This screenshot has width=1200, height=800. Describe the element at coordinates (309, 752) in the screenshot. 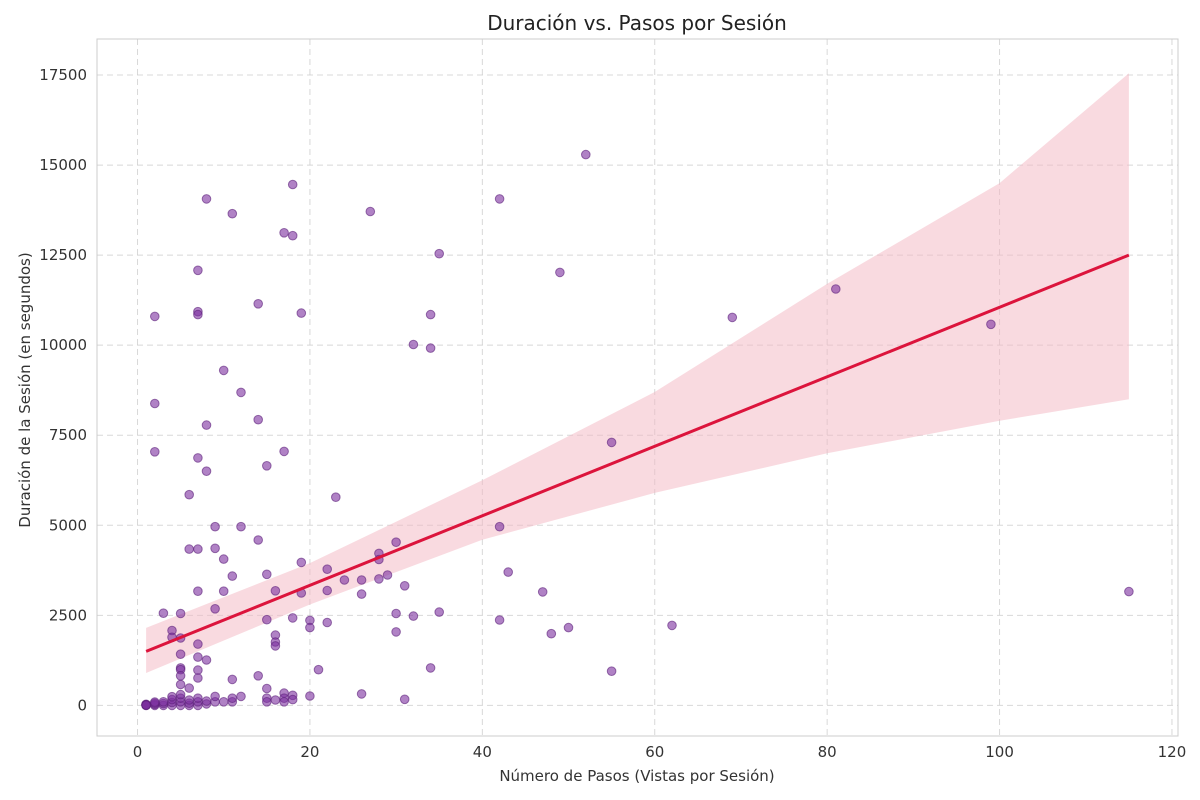

I see `x-tick-label: 20` at that location.